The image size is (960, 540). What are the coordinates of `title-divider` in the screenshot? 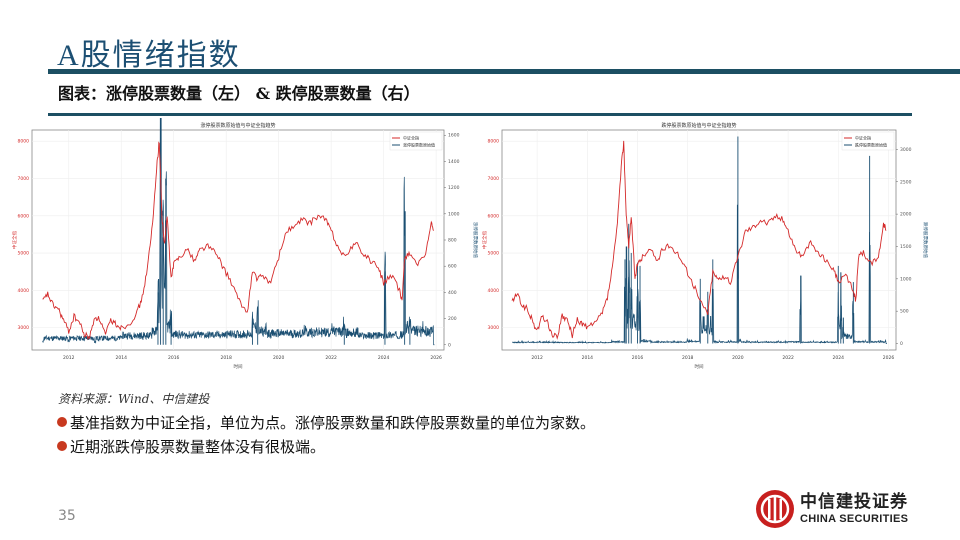 It's located at (504, 71).